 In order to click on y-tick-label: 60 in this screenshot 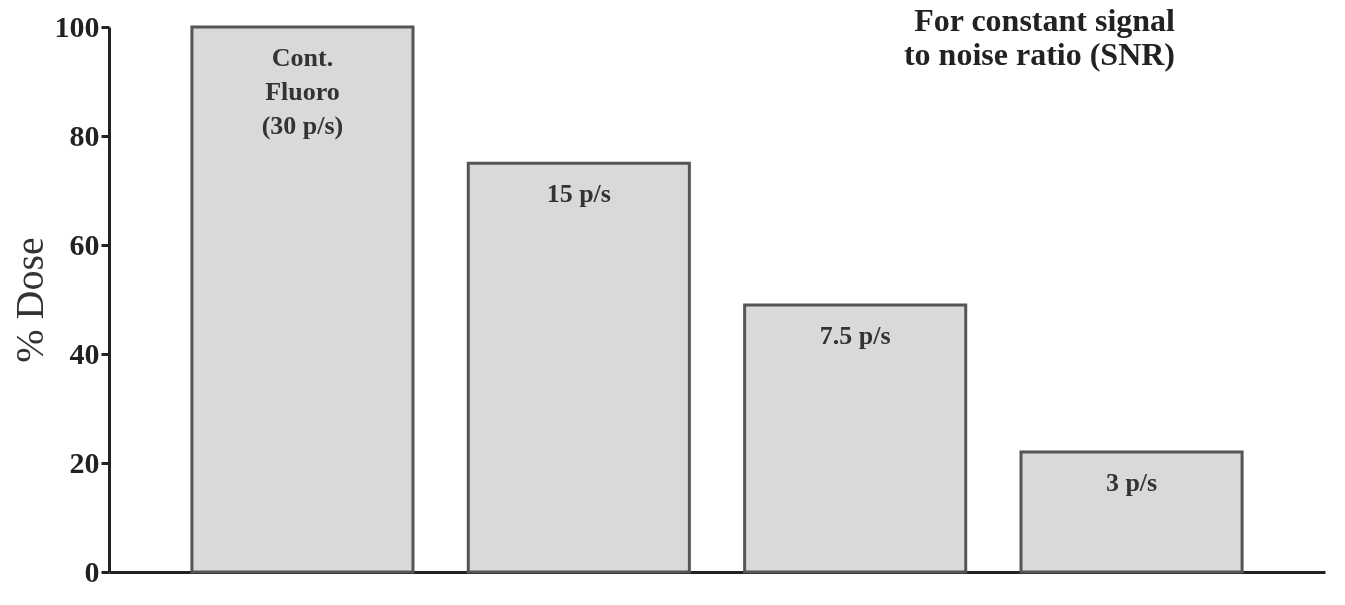, I will do `click(84, 244)`.